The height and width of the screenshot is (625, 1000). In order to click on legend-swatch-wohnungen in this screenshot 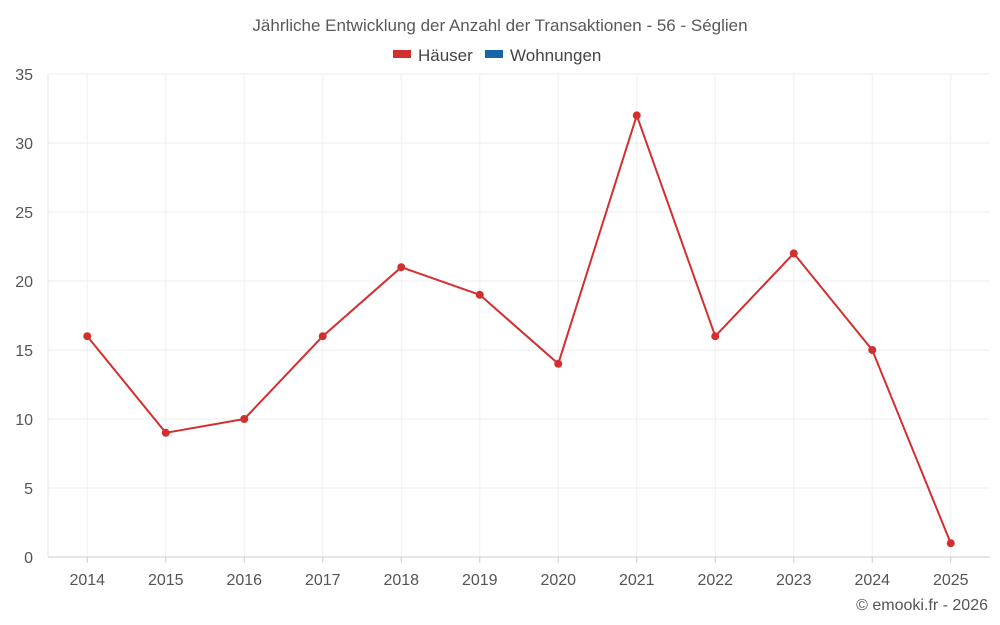, I will do `click(494, 54)`.